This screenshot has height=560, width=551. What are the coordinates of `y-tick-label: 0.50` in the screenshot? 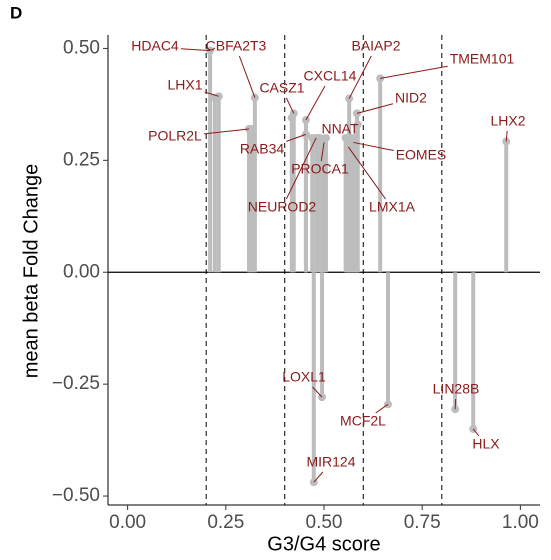 It's located at (81, 47).